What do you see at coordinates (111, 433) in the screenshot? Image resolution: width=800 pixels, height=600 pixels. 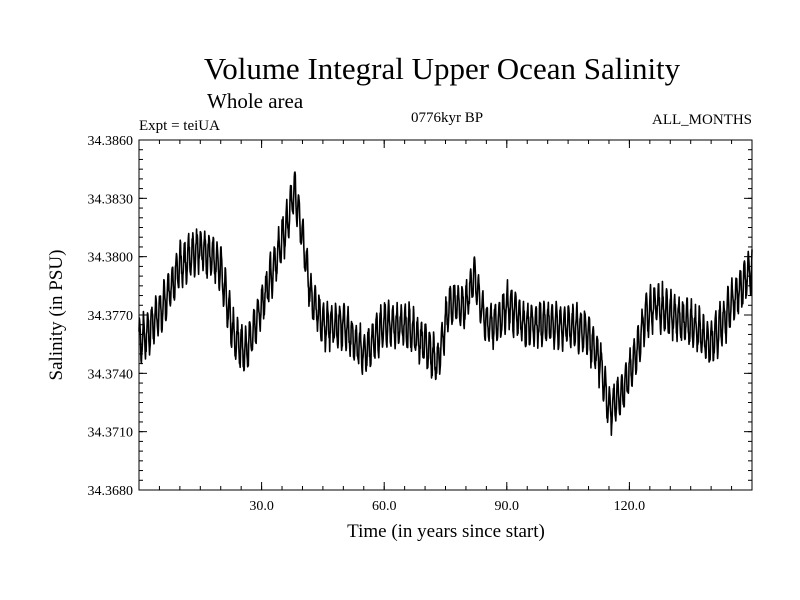 I see `y-tick-label: 34.3710` at bounding box center [111, 433].